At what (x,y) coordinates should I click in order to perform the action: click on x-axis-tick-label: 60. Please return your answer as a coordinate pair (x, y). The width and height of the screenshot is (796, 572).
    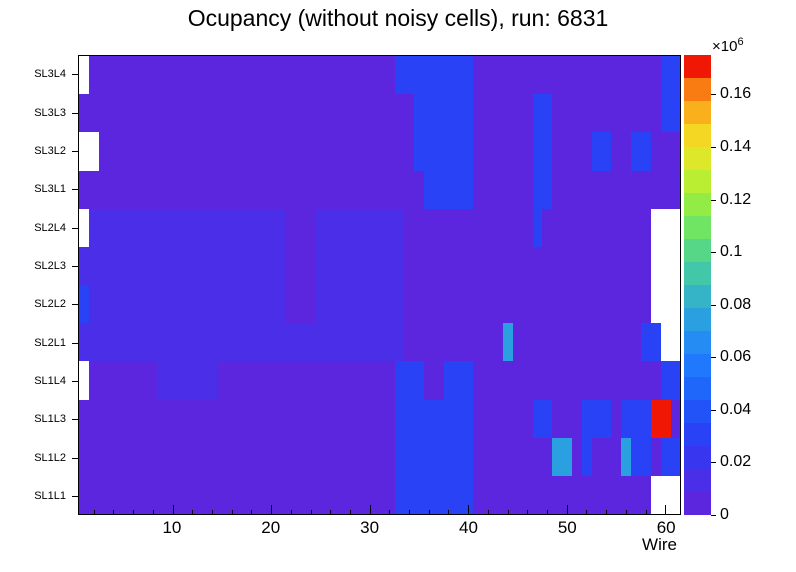
    Looking at the image, I should click on (666, 527).